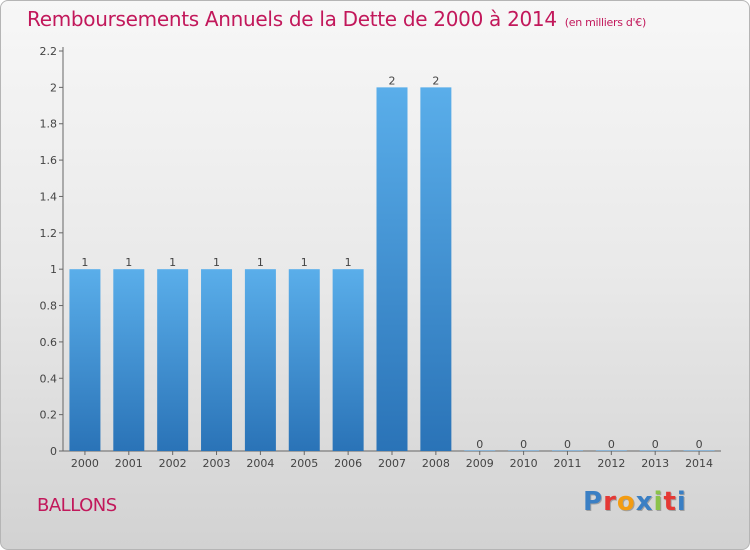 This screenshot has height=550, width=750. Describe the element at coordinates (593, 502) in the screenshot. I see `logo-letter: P` at that location.